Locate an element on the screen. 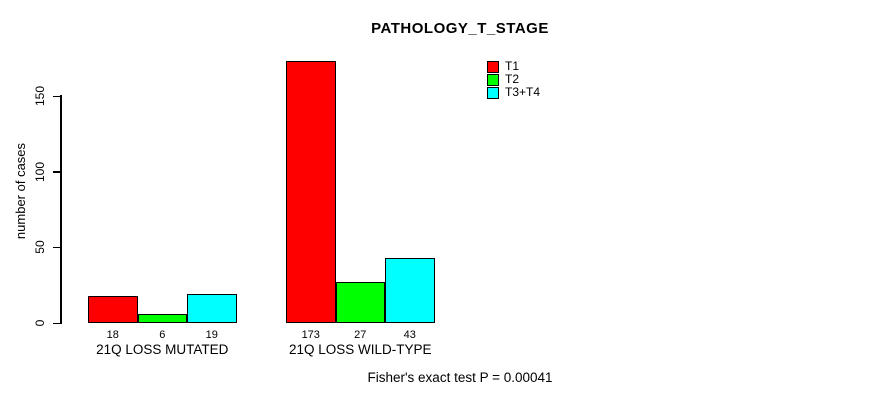 The width and height of the screenshot is (890, 400). legend-label: T1 is located at coordinates (512, 66).